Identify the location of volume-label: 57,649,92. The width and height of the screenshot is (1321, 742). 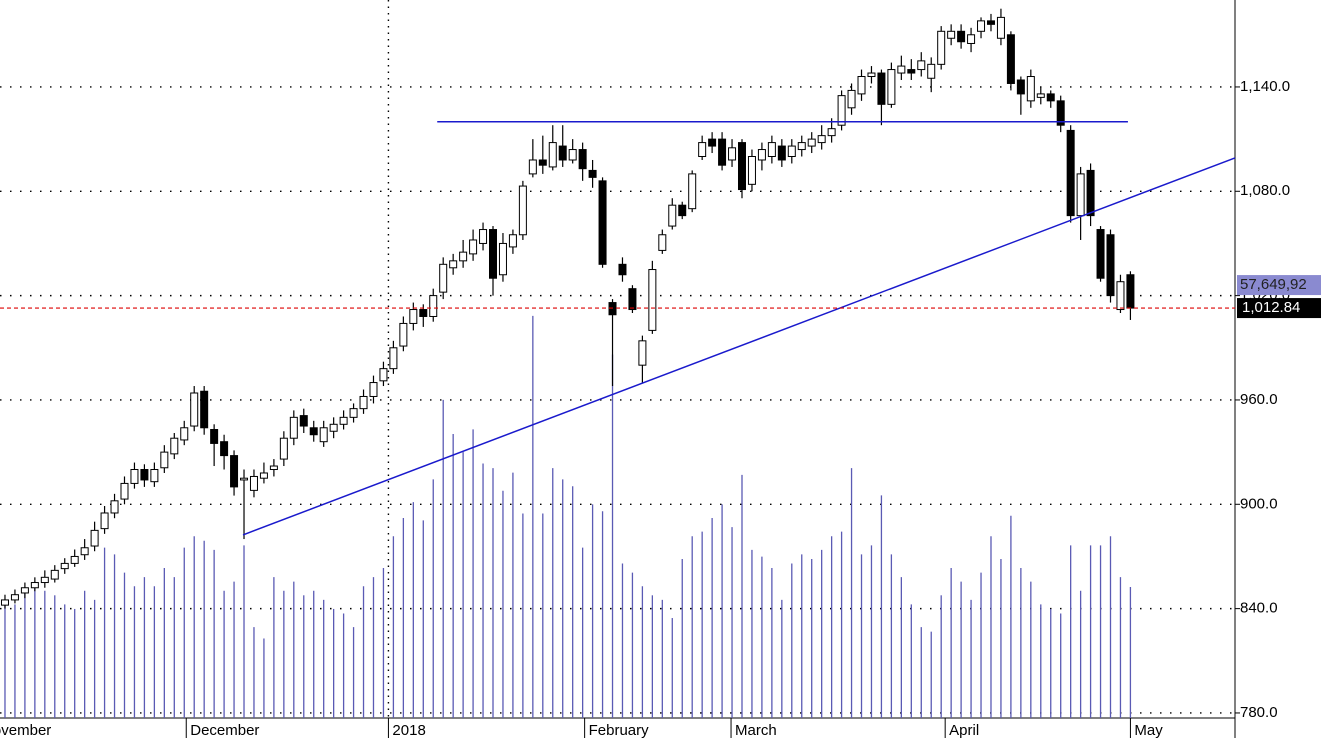
(1273, 284).